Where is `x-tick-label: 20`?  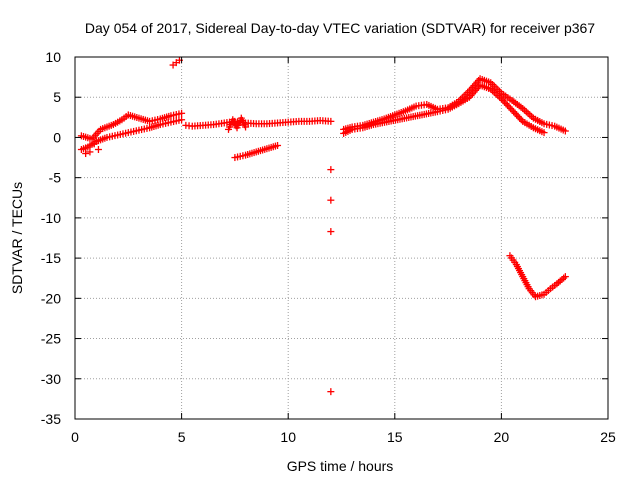 x-tick-label: 20 is located at coordinates (502, 437).